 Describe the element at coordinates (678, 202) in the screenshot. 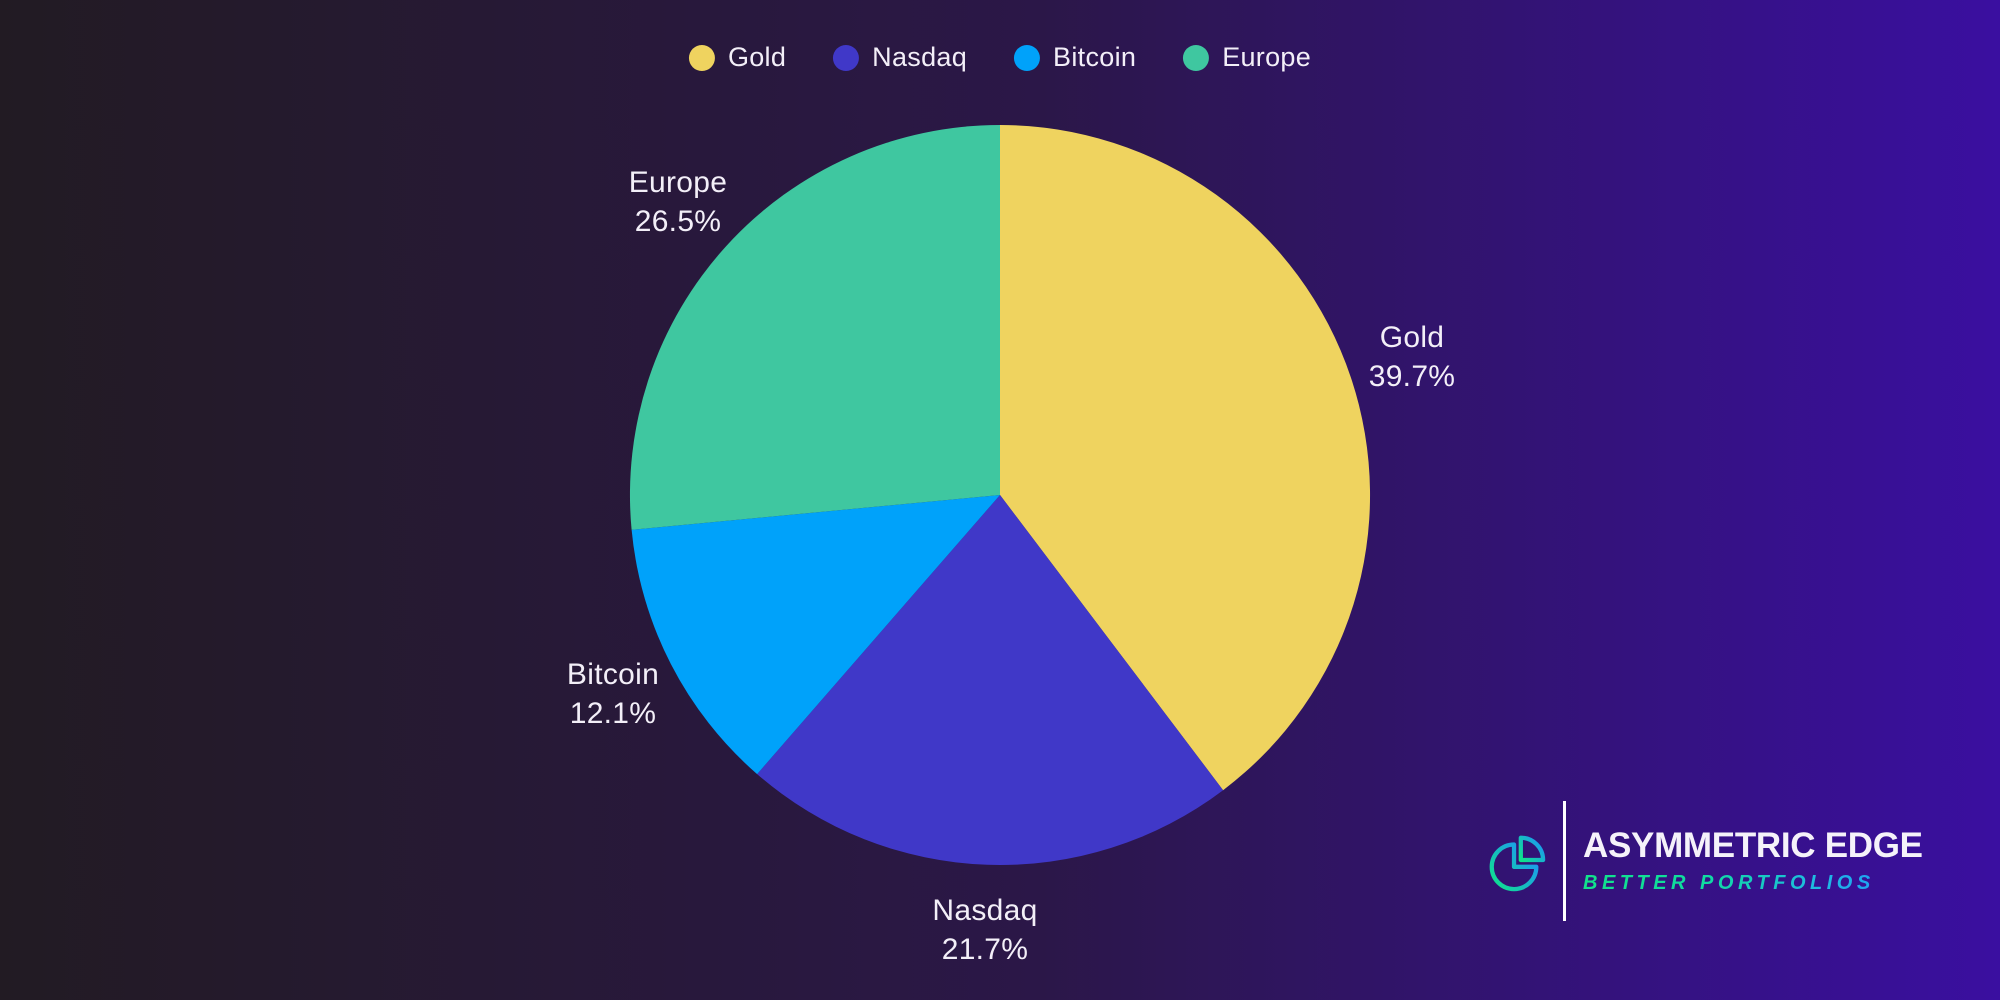

I see `slice-label-europe: Europe 26.5%` at that location.